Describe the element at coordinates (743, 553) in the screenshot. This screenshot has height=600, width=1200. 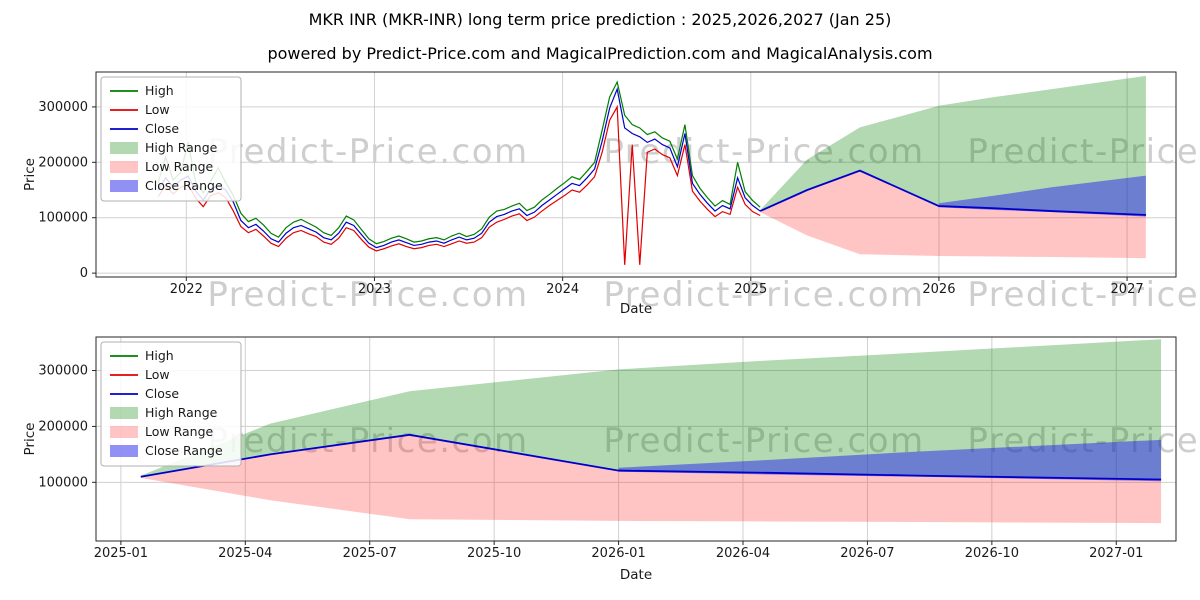
I see `x-tick-label: 2026-04` at that location.